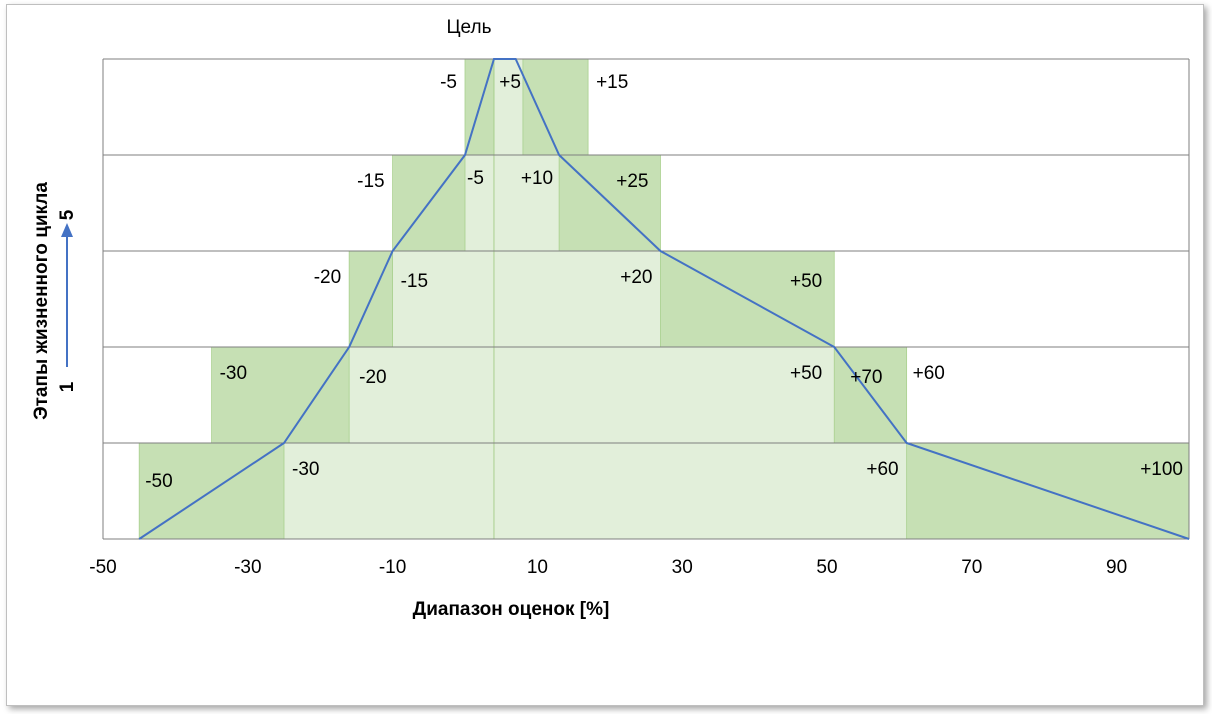  Describe the element at coordinates (158, 481) in the screenshot. I see `label-stage-1-low: -50` at that location.